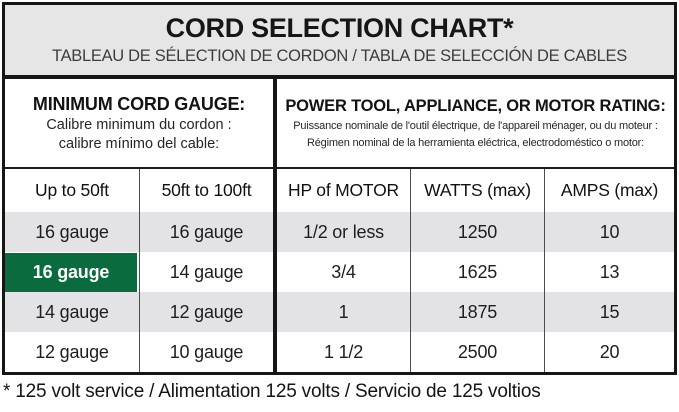  Describe the element at coordinates (339, 28) in the screenshot. I see `chart-title: CORD SELECTION CHART*` at that location.